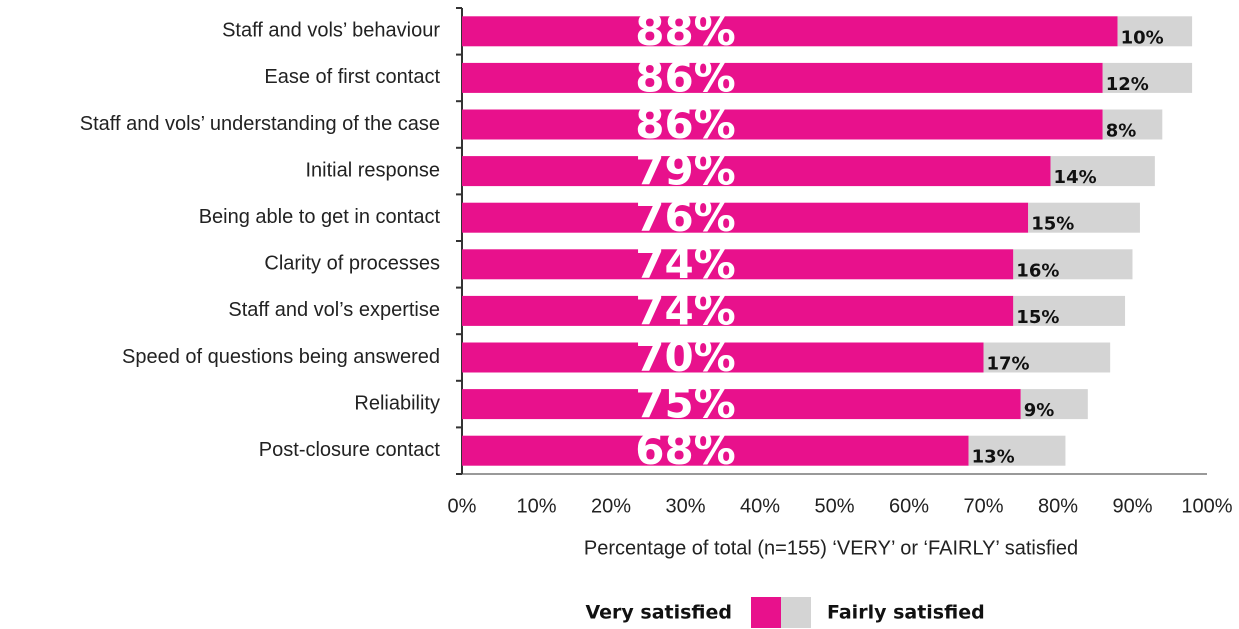 The height and width of the screenshot is (629, 1239). Describe the element at coordinates (834, 506) in the screenshot. I see `x-tick-label: 50%` at that location.